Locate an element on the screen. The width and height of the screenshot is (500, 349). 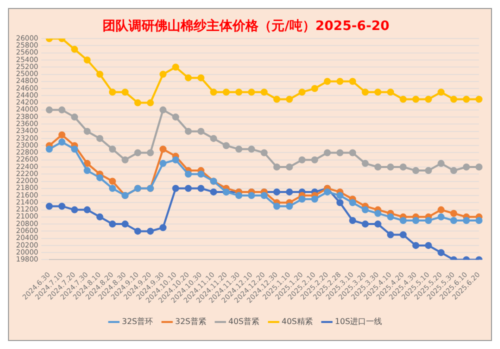
legend-label: 32S普紧 is located at coordinates (190, 321).